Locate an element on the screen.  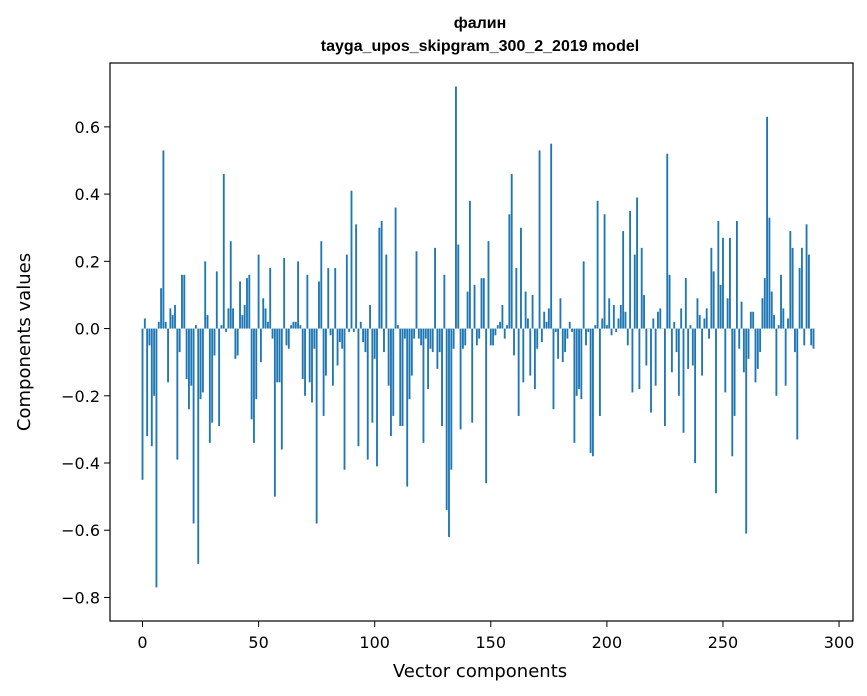
x-tick-label: 250 is located at coordinates (723, 642).